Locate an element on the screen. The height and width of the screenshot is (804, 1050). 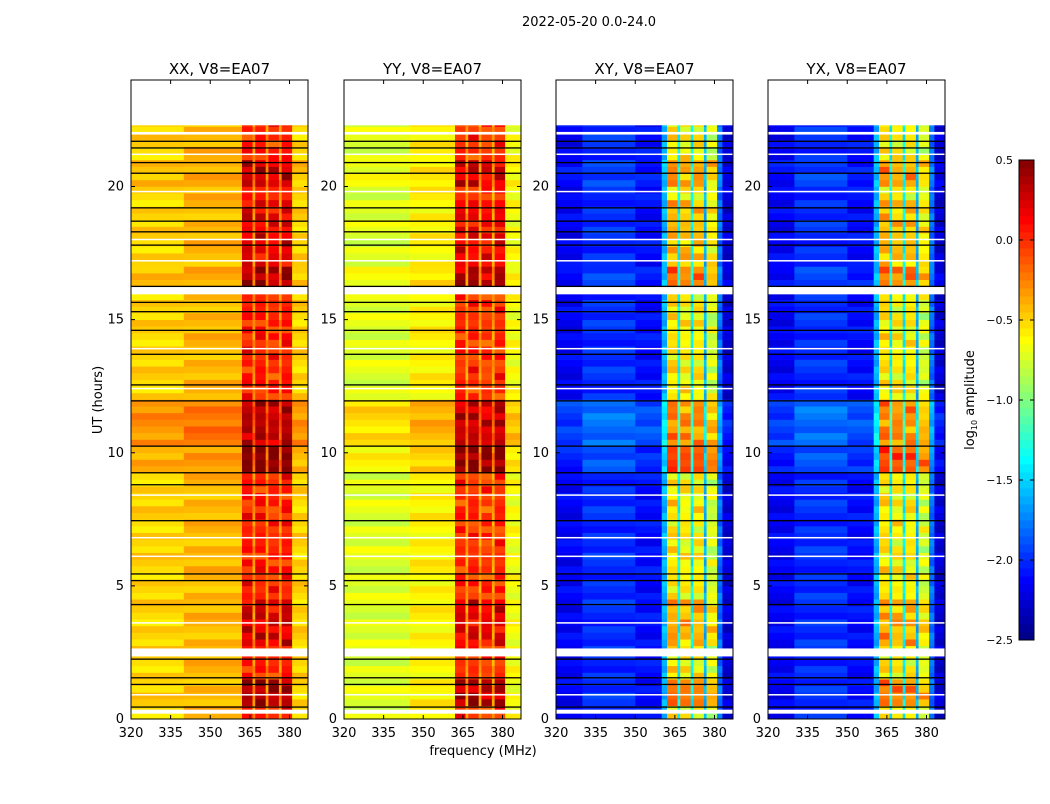
x-tick-label: 380 is located at coordinates (289, 733).